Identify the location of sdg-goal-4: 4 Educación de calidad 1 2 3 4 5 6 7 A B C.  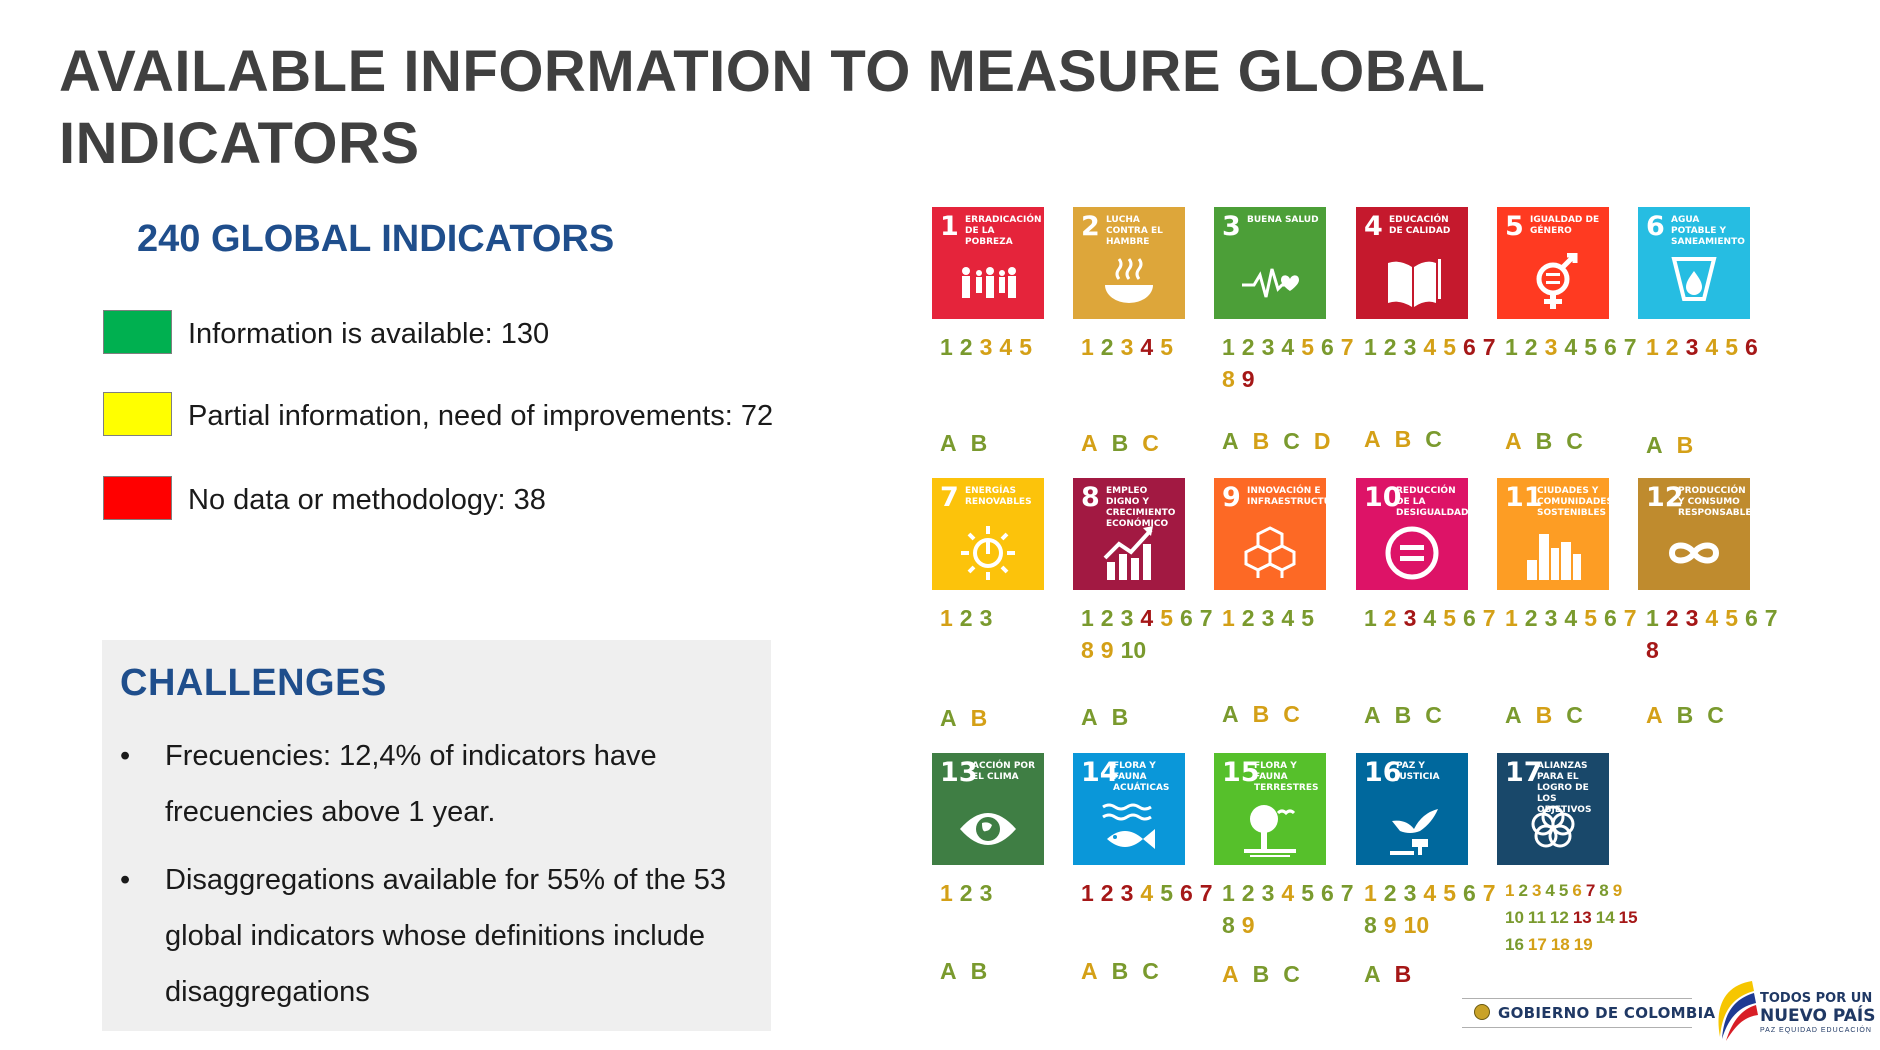
(1431, 337).